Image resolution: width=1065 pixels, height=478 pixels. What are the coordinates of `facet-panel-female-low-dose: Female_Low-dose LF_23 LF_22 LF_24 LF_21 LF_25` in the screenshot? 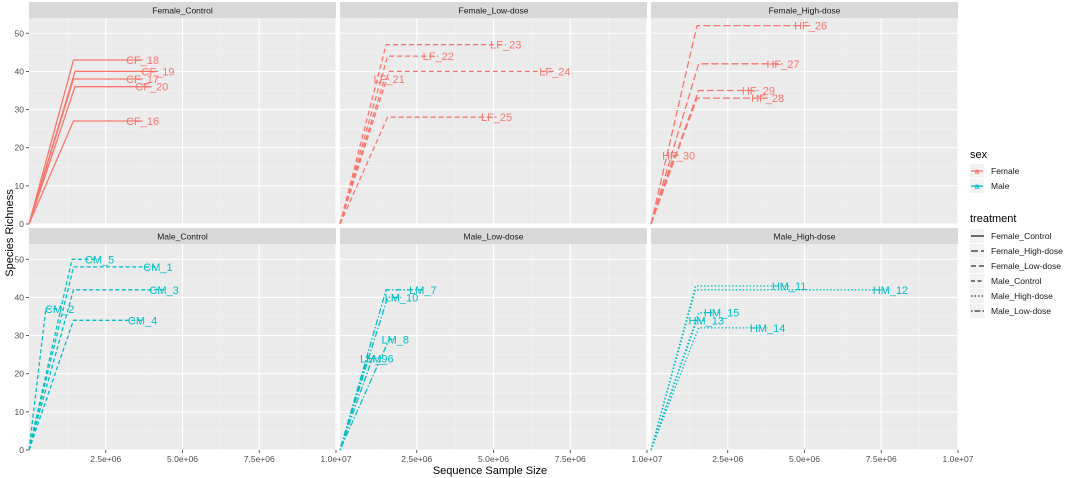 It's located at (493, 113).